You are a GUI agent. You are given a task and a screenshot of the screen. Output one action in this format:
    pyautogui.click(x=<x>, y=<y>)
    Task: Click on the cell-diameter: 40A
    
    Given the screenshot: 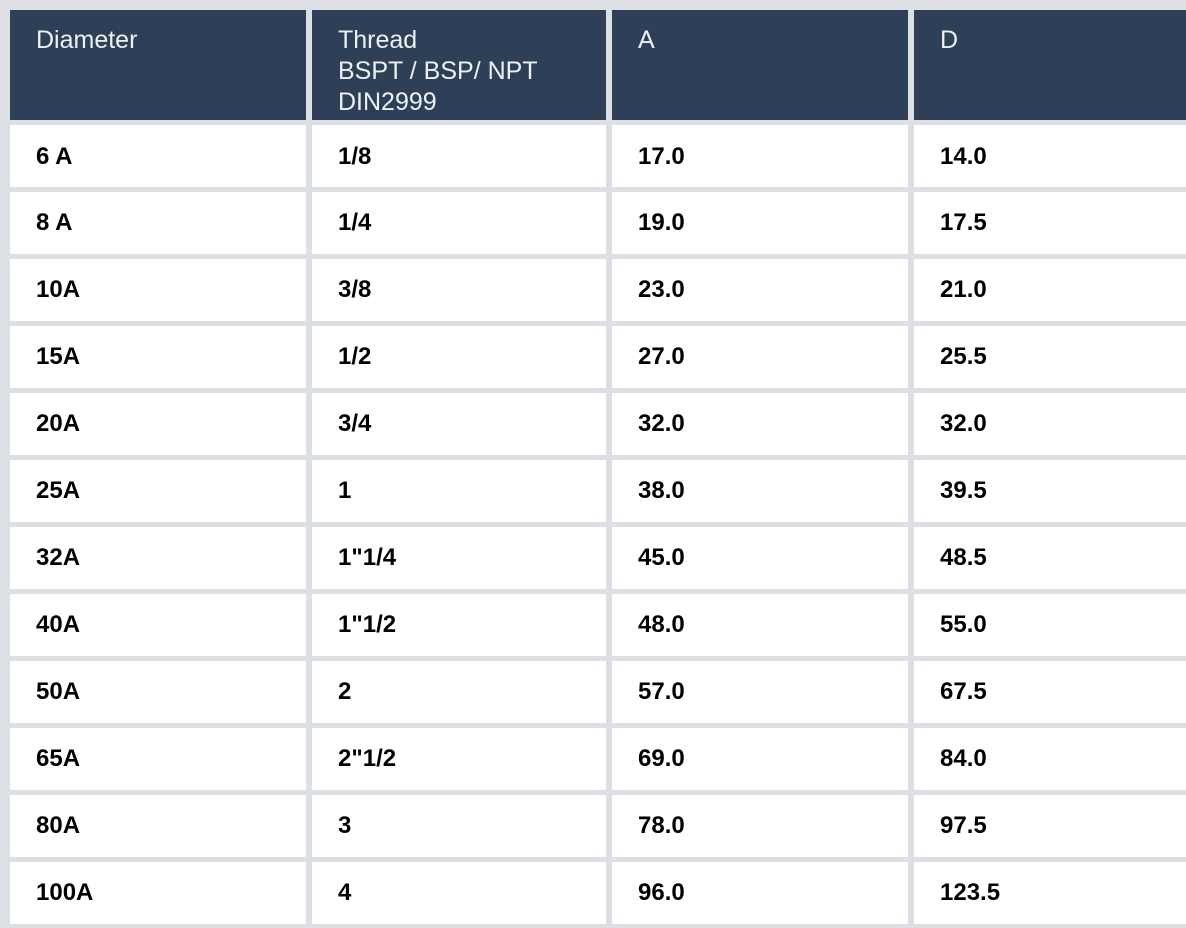 What is the action you would take?
    pyautogui.click(x=158, y=625)
    